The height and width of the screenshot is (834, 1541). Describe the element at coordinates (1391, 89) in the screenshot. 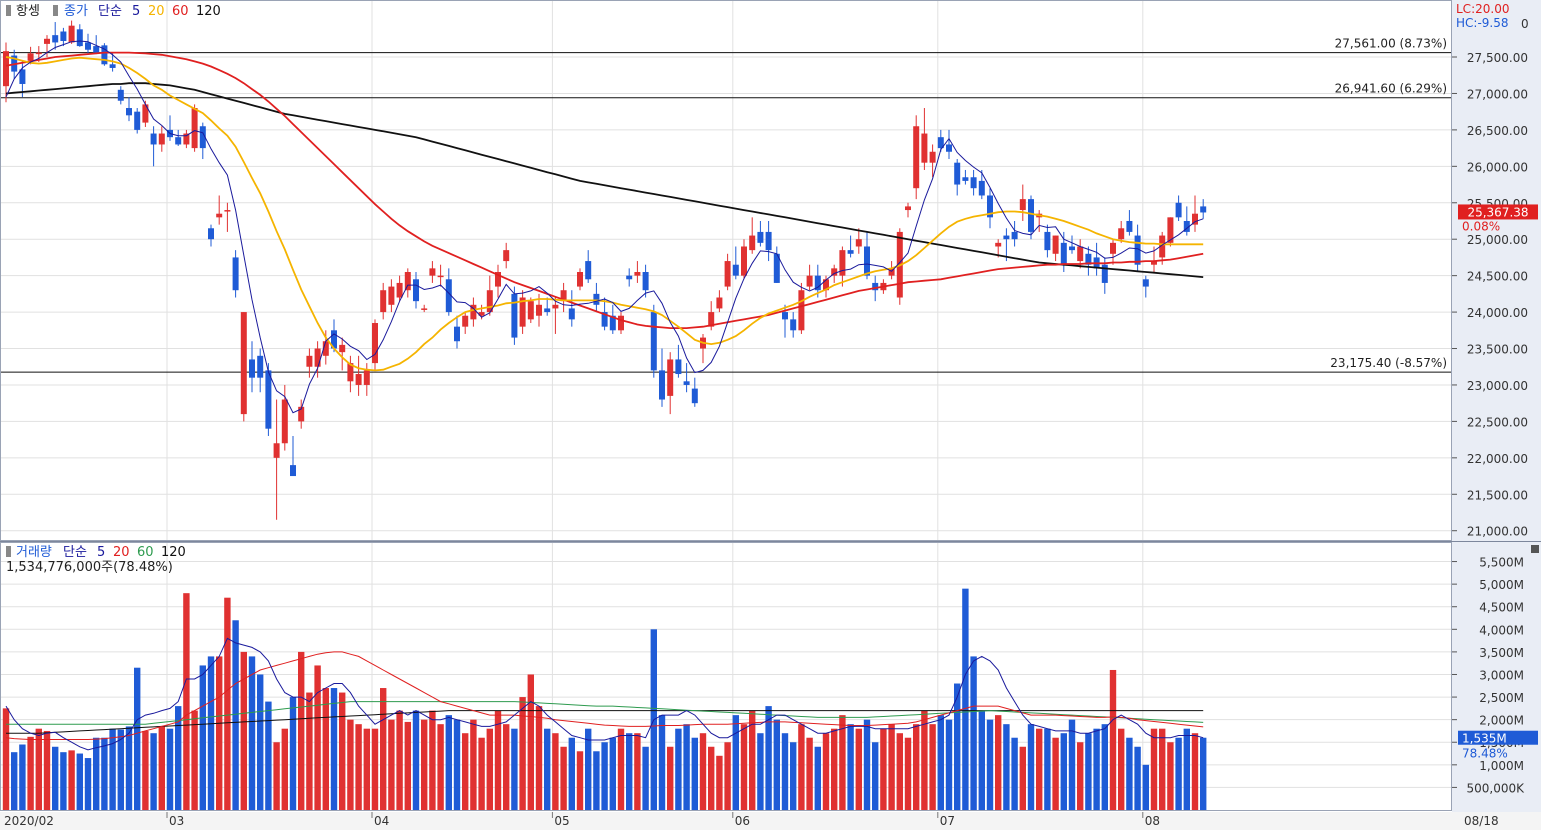

I see `reference-line-label: 26,941.60 (6.29%)` at that location.